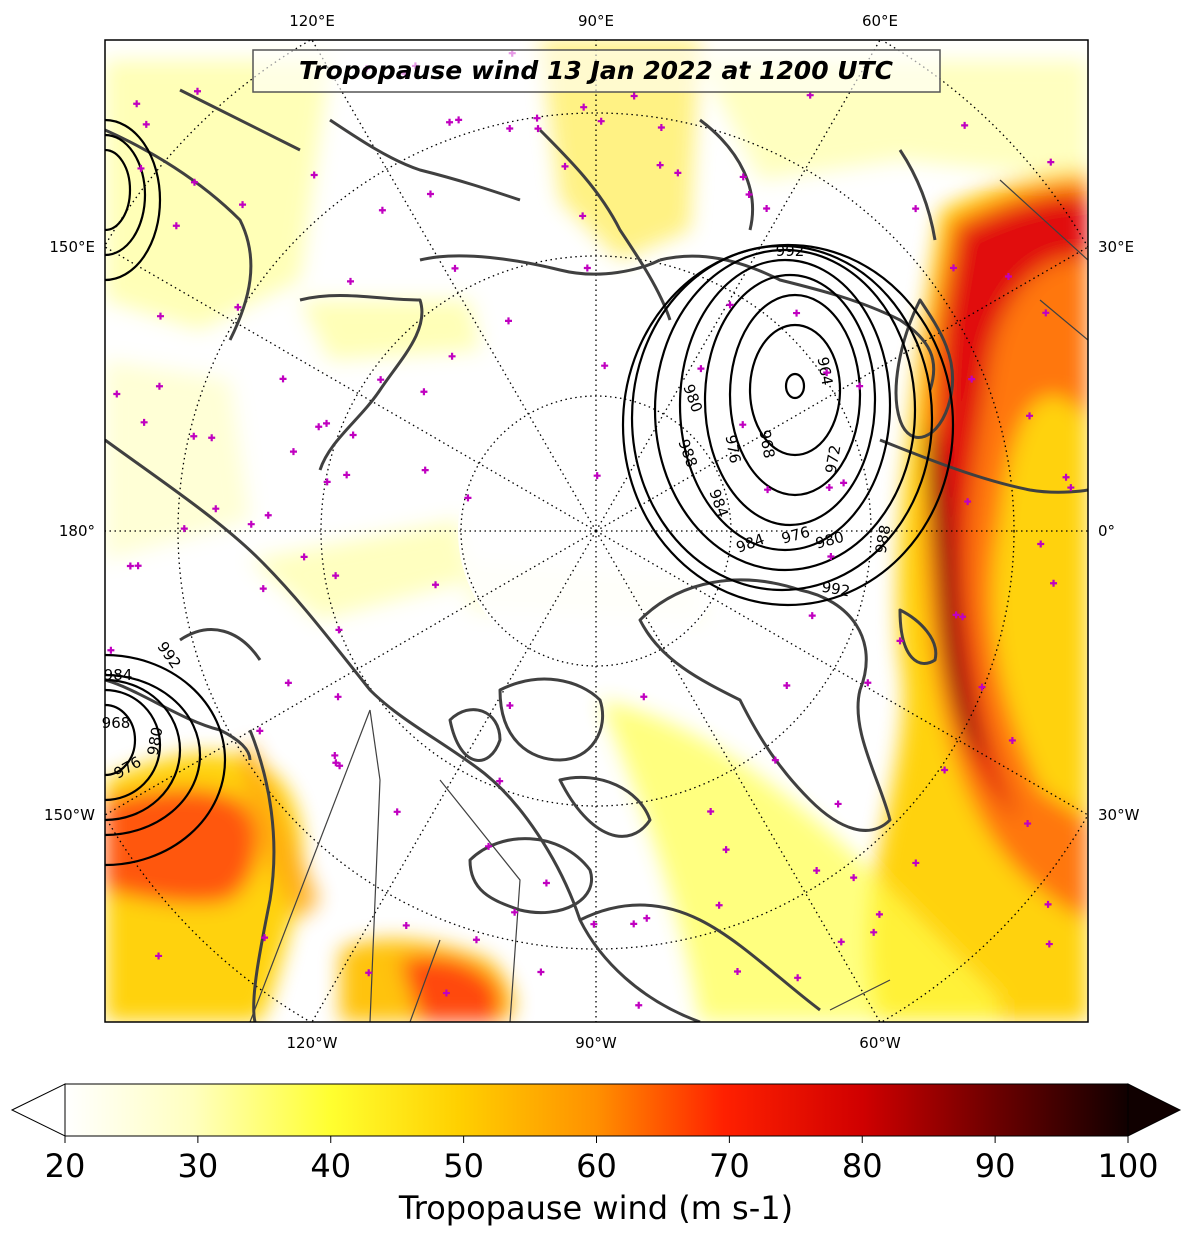 The height and width of the screenshot is (1242, 1192). Describe the element at coordinates (77, 531) in the screenshot. I see `lon-label-left-180: 180°` at that location.